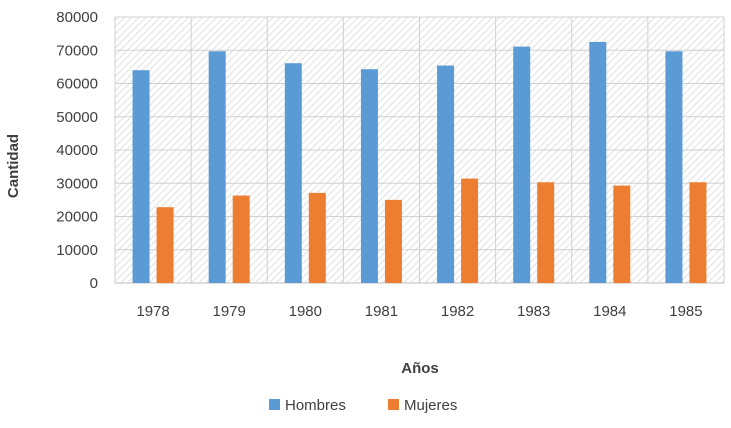 The image size is (731, 428). I want to click on legend: Hombres Mujeres, so click(363, 405).